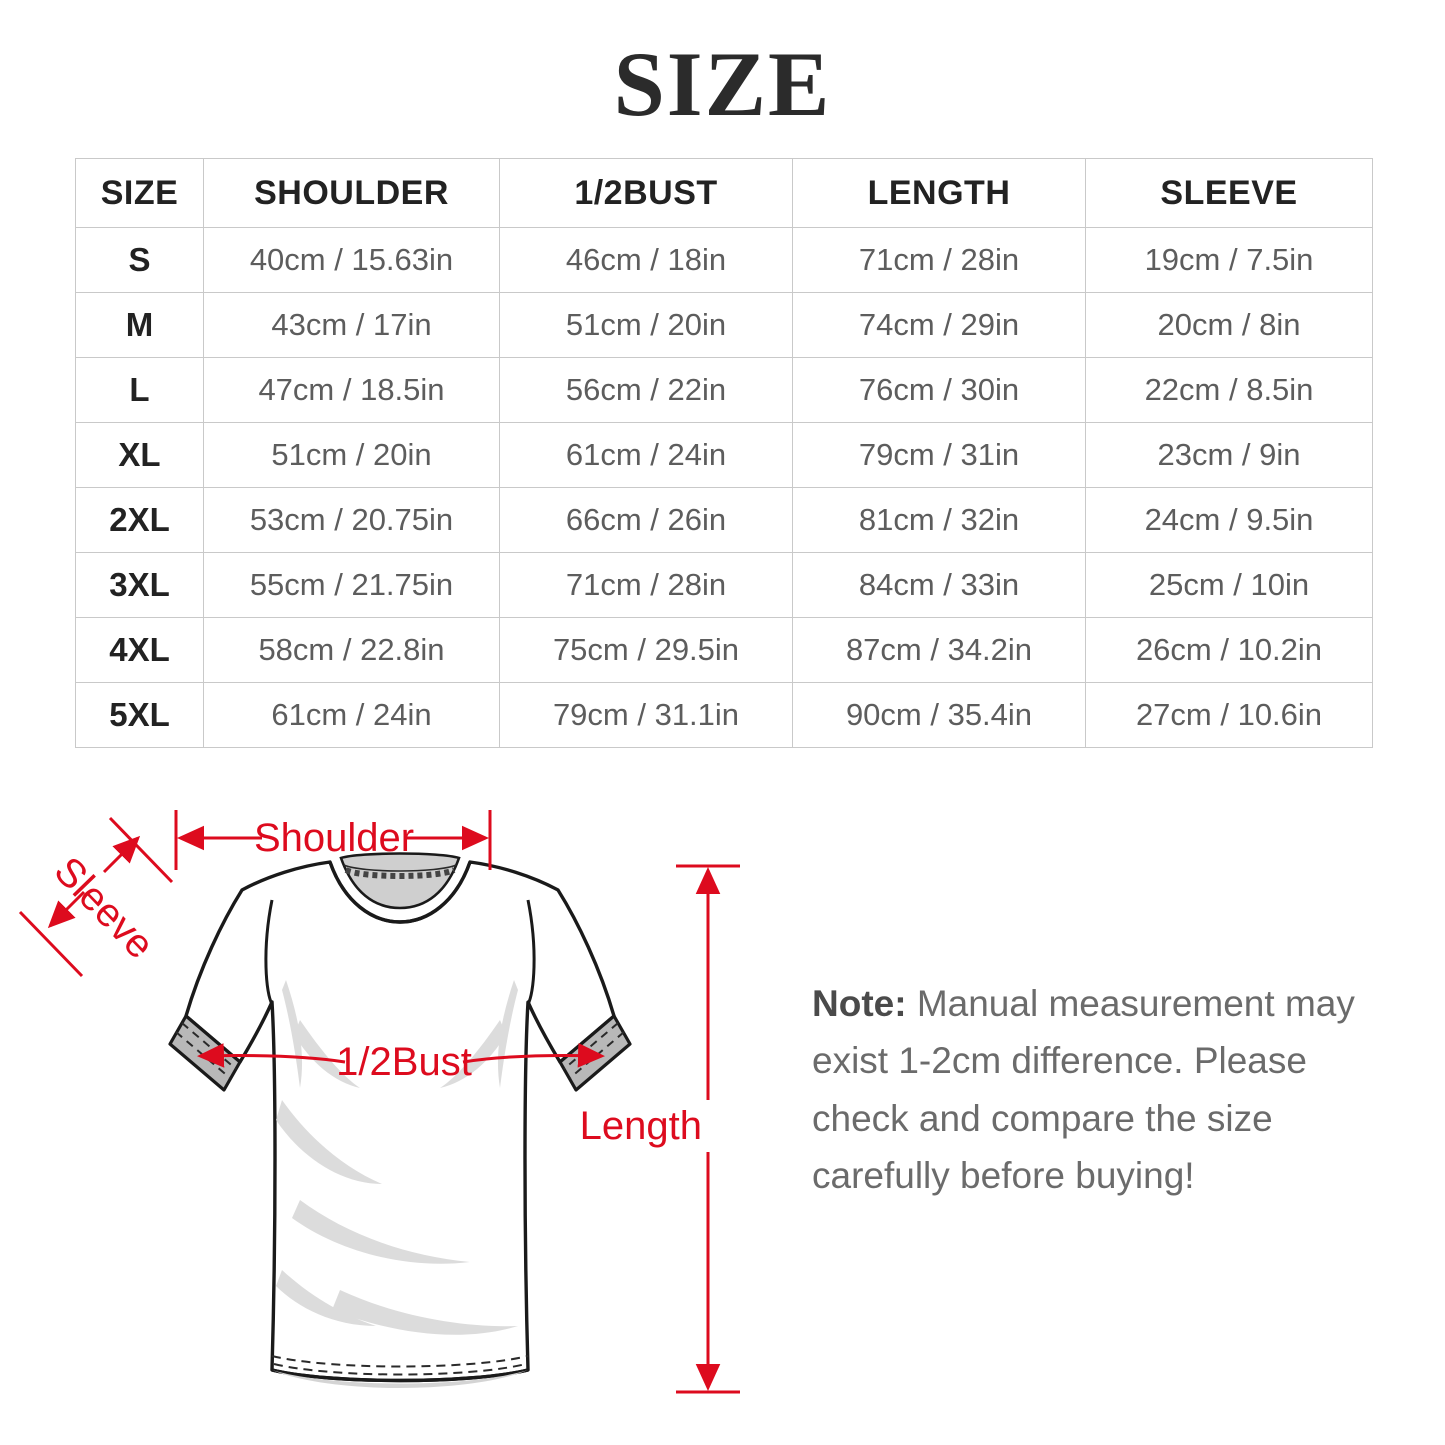  What do you see at coordinates (66, 909) in the screenshot?
I see `sleeve-arrow-lower` at bounding box center [66, 909].